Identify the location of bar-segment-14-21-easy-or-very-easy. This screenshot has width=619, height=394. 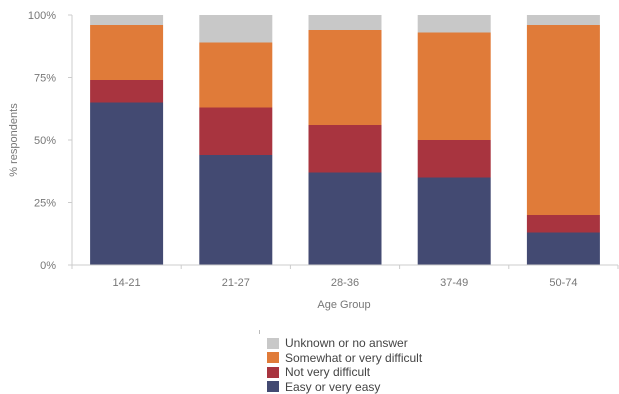
(127, 183).